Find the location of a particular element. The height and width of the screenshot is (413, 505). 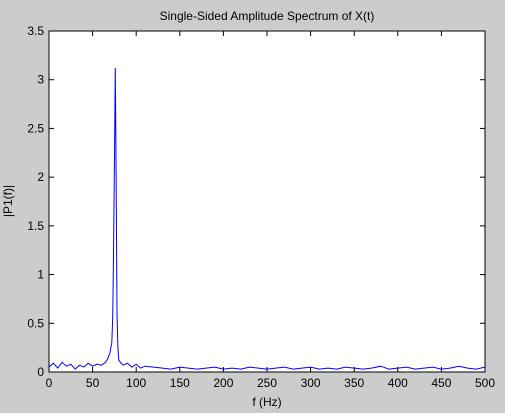

x-tick-label: 0 is located at coordinates (49, 383).